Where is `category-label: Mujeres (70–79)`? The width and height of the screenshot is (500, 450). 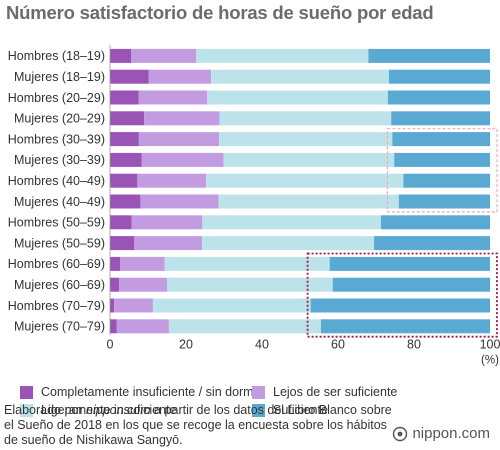
category-label: Mujeres (70–79) is located at coordinates (59, 327).